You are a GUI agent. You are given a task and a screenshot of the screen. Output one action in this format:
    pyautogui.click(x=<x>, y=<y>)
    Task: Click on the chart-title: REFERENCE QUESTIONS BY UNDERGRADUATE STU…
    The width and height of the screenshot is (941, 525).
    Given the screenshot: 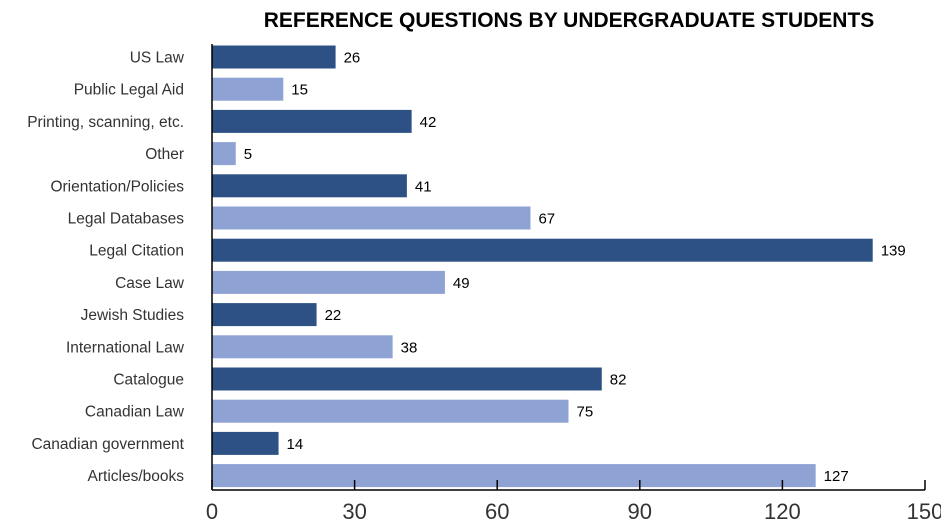 What is the action you would take?
    pyautogui.click(x=569, y=20)
    